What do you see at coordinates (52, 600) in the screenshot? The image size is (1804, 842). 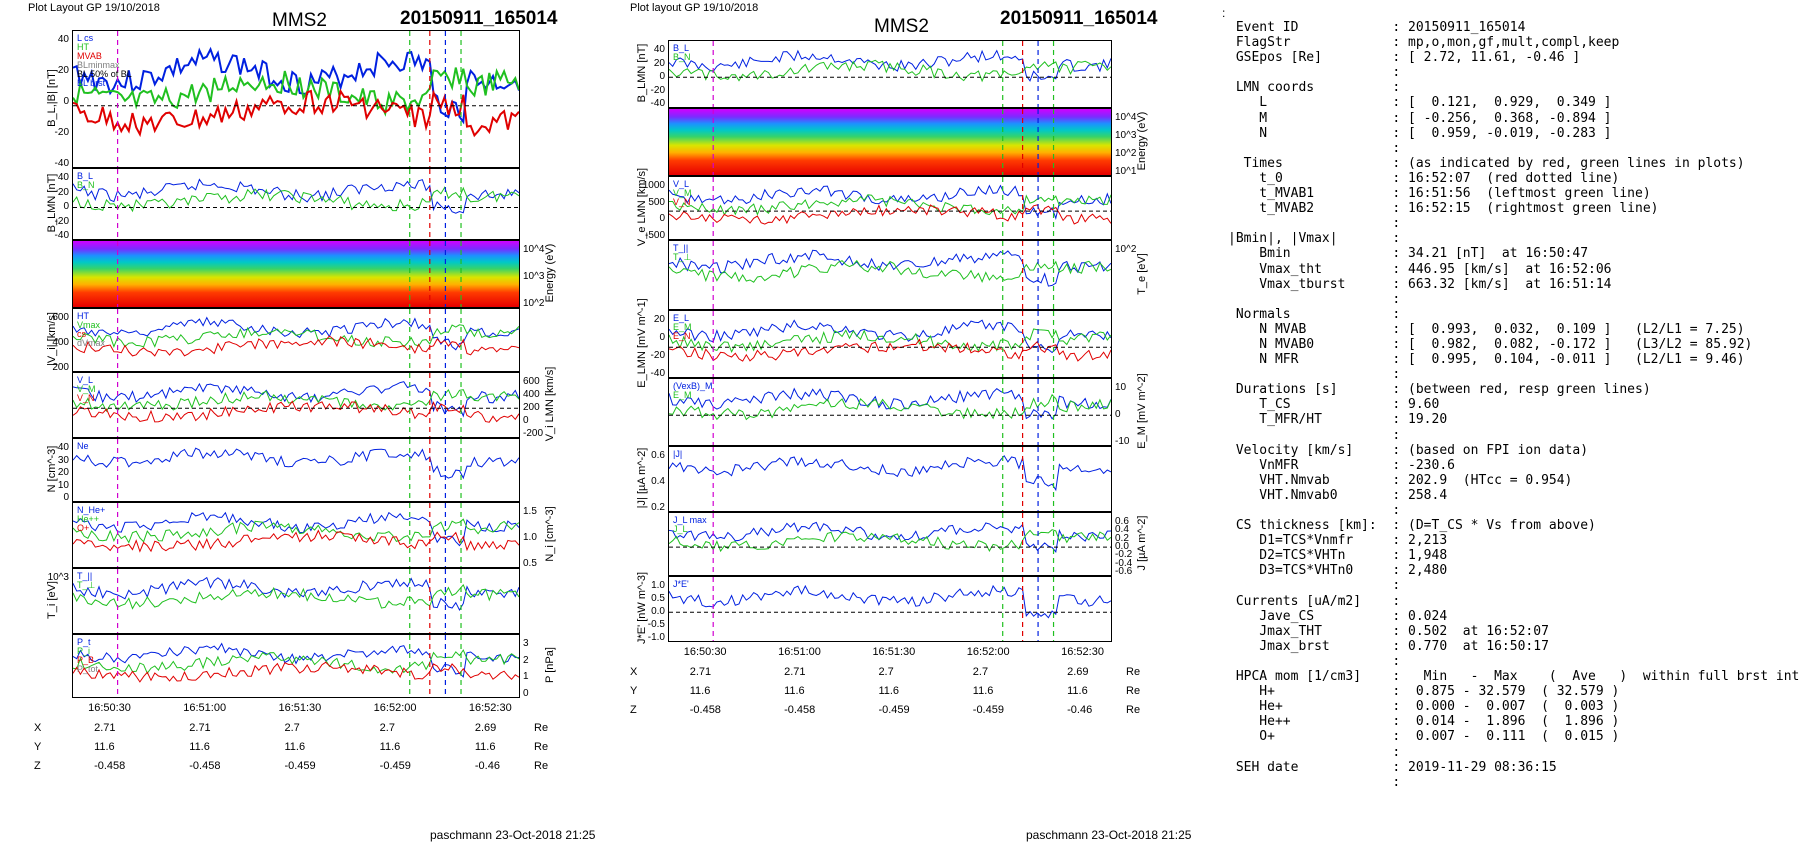 I see `y-axis-label: T_i [eV]` at bounding box center [52, 600].